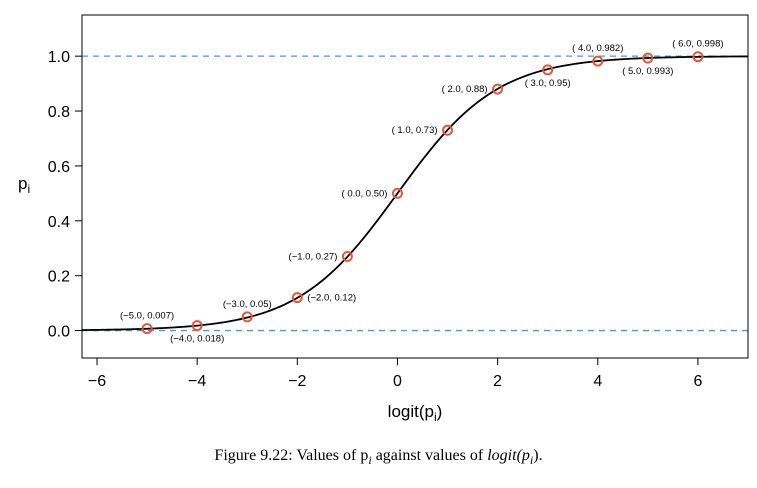 This screenshot has height=488, width=757. I want to click on point-label-0: (−5.0, 0.007), so click(147, 316).